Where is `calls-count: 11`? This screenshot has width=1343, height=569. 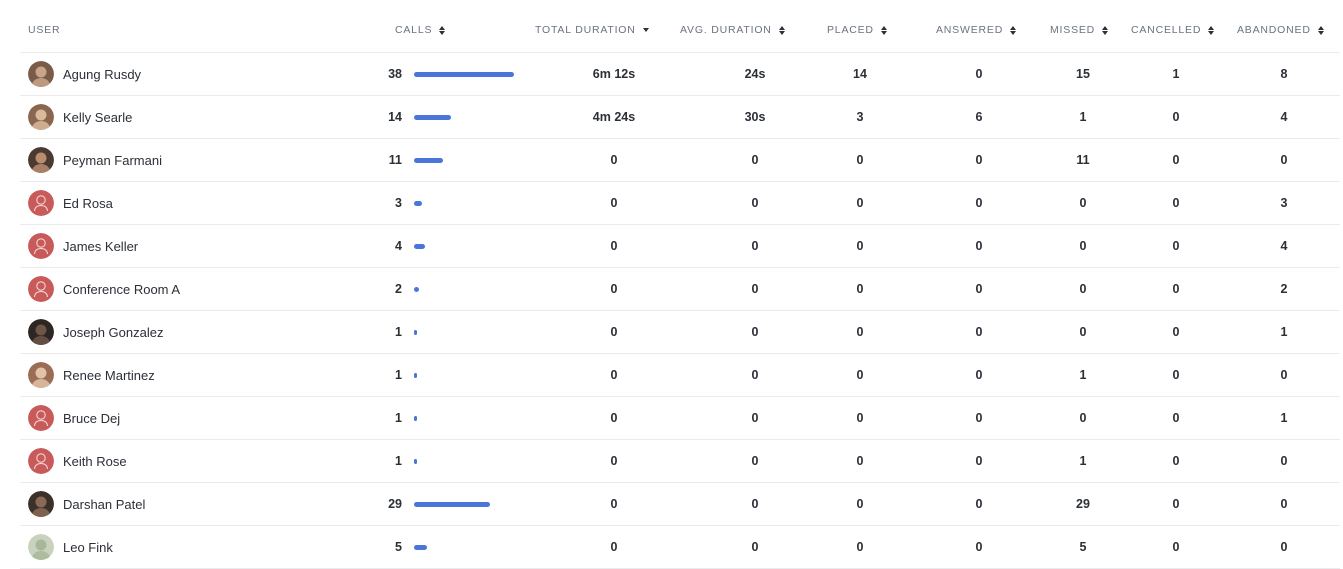
calls-count: 11 is located at coordinates (395, 160).